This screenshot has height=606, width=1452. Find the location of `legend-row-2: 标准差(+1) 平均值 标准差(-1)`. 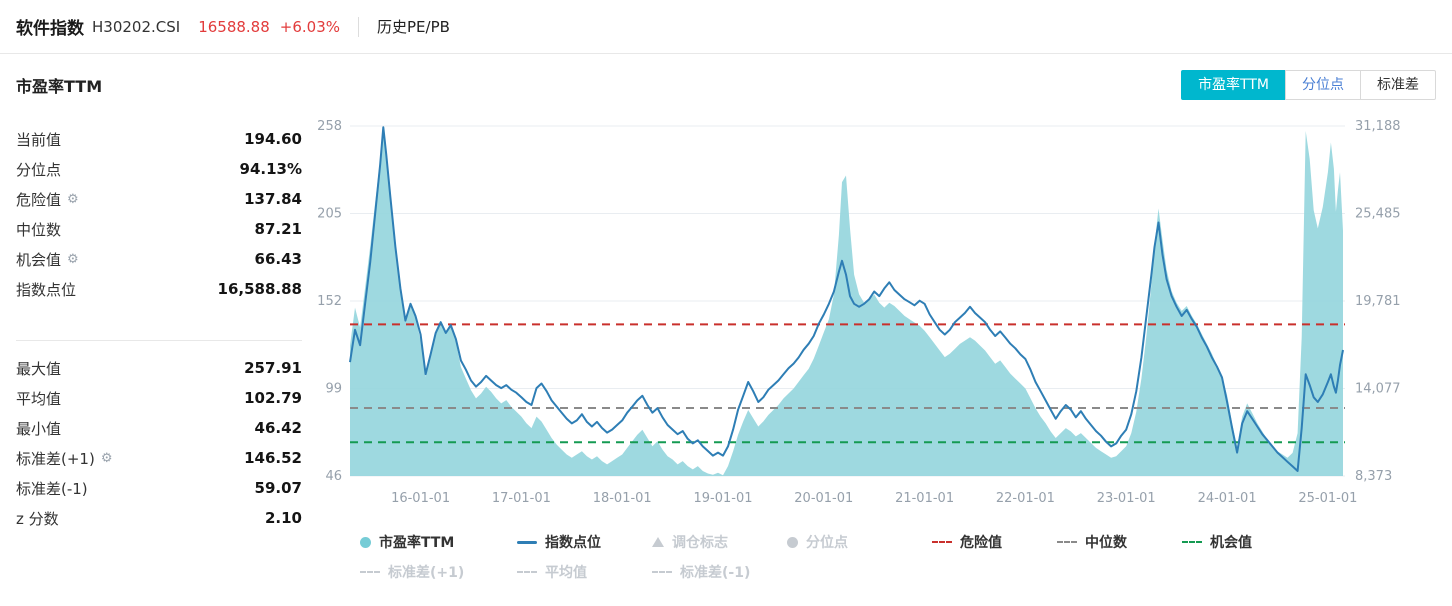

legend-row-2: 标准差(+1) 平均值 标准差(-1) is located at coordinates (906, 572).